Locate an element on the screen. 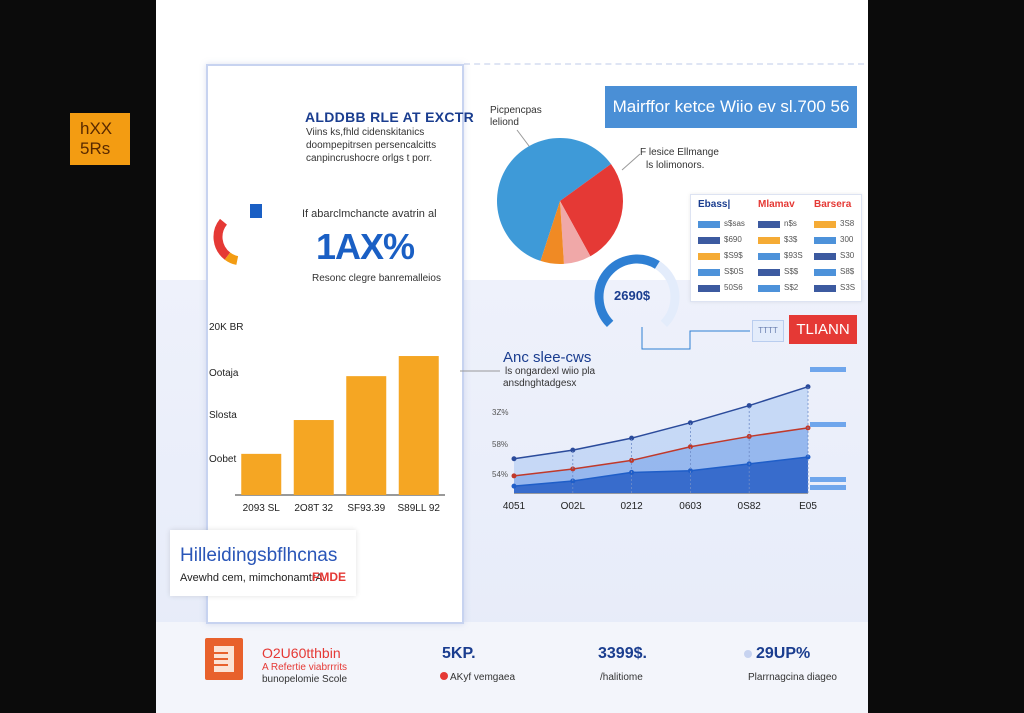  footer-item1-line2: bunopelomie Scole is located at coordinates (305, 679).